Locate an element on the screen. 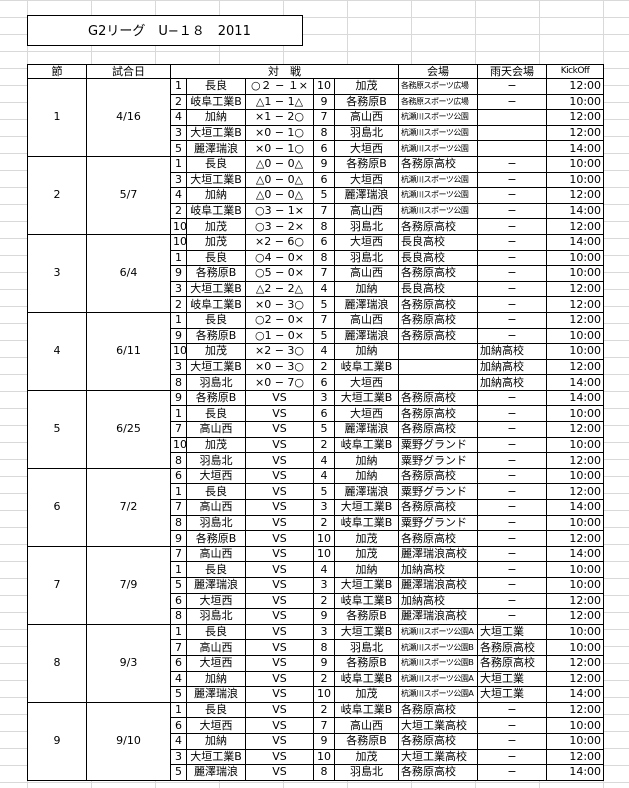  away-number: 4 is located at coordinates (324, 289).